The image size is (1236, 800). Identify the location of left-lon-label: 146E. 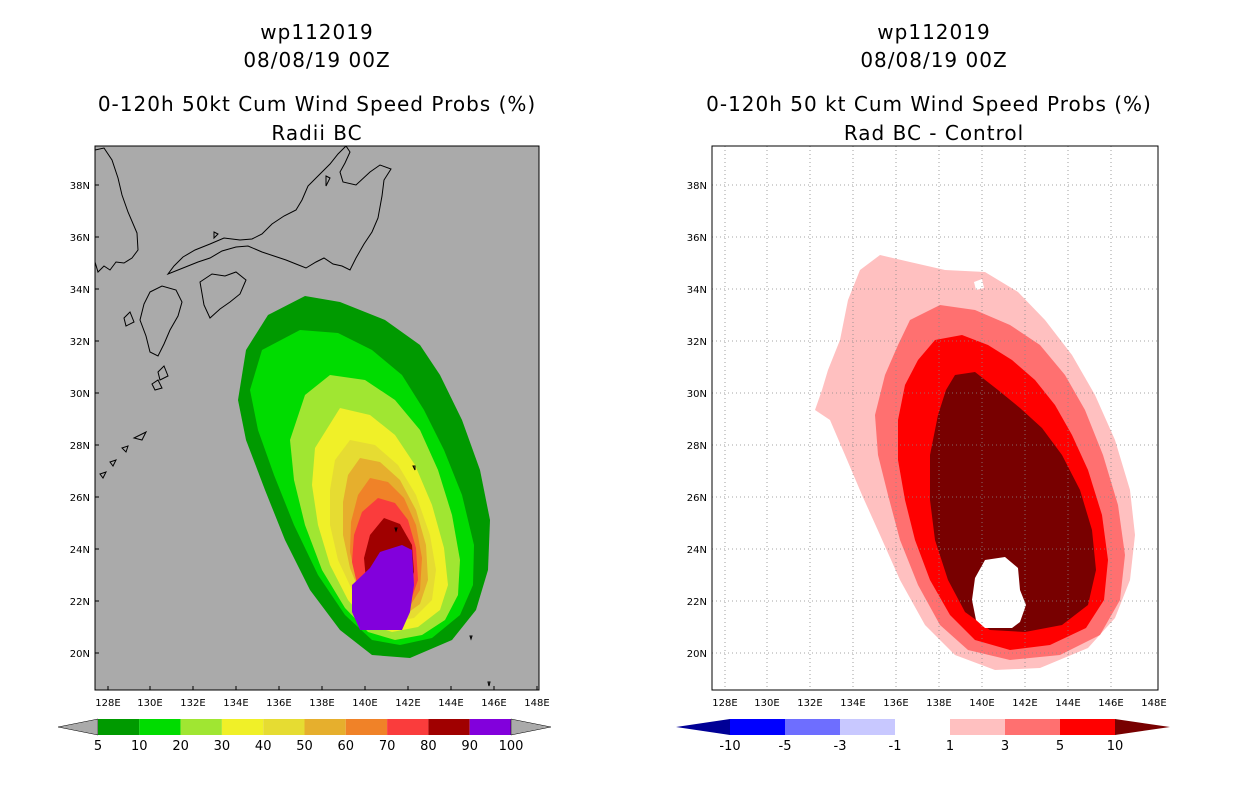
(493, 703).